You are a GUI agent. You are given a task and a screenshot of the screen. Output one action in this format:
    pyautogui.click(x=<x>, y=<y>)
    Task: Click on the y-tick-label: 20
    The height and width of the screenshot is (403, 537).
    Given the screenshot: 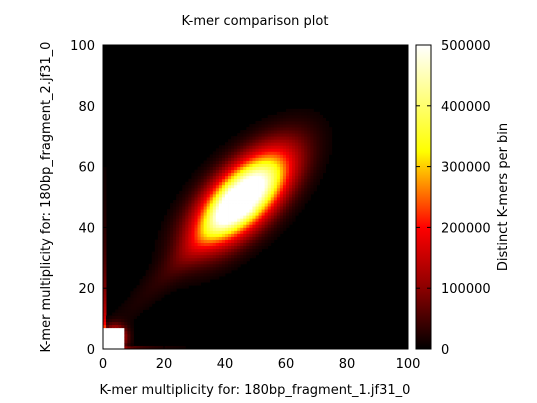 What is the action you would take?
    pyautogui.click(x=86, y=289)
    